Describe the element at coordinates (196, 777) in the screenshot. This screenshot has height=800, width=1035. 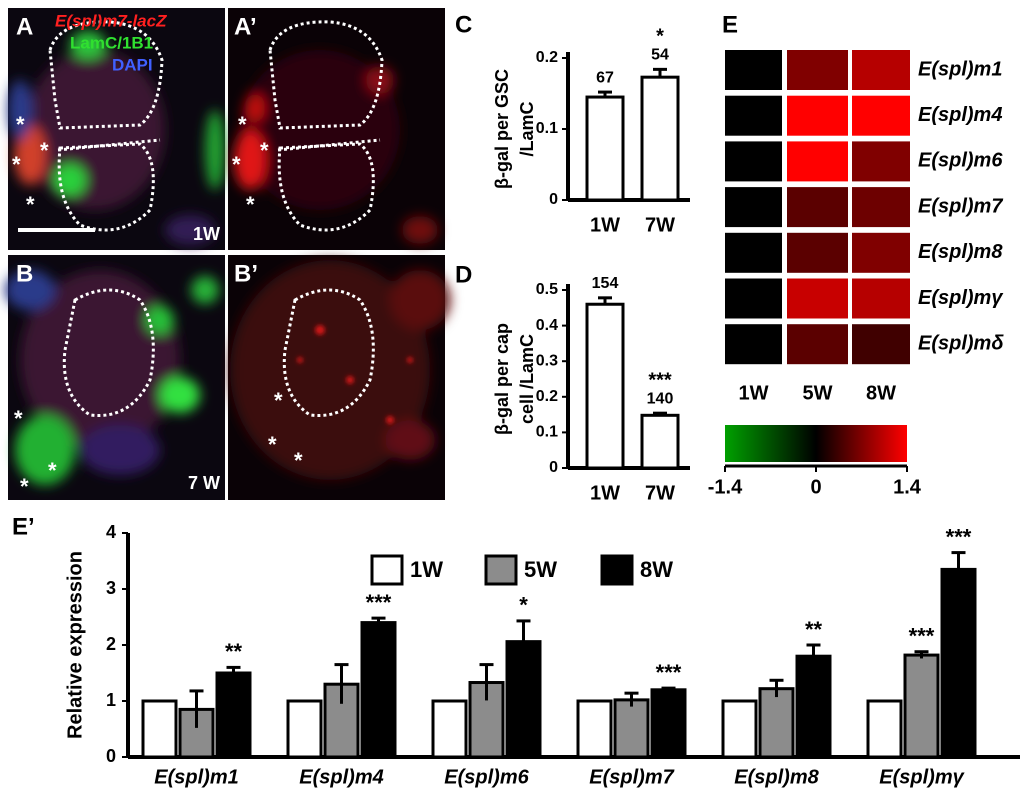
I see `x-tick-label: E(spl)m1` at that location.